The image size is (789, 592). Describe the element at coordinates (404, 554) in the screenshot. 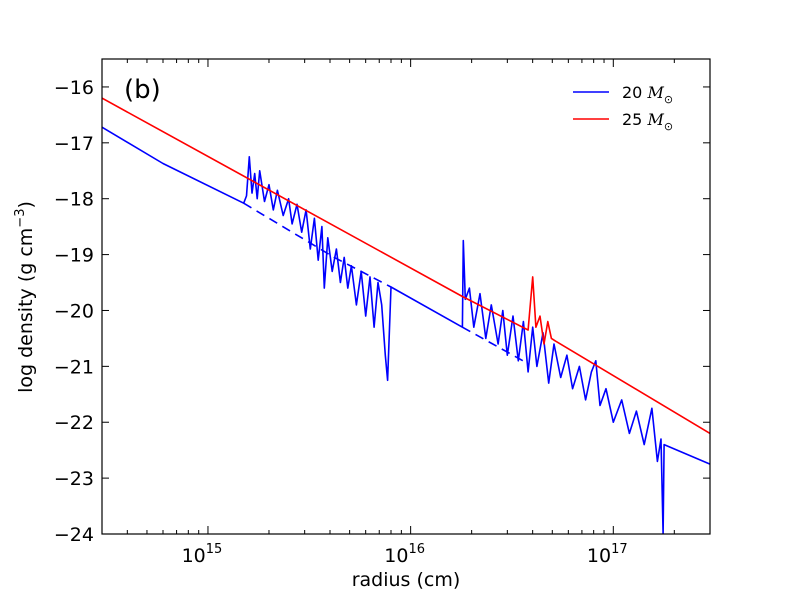

I see `x-tick-label: 1016` at that location.